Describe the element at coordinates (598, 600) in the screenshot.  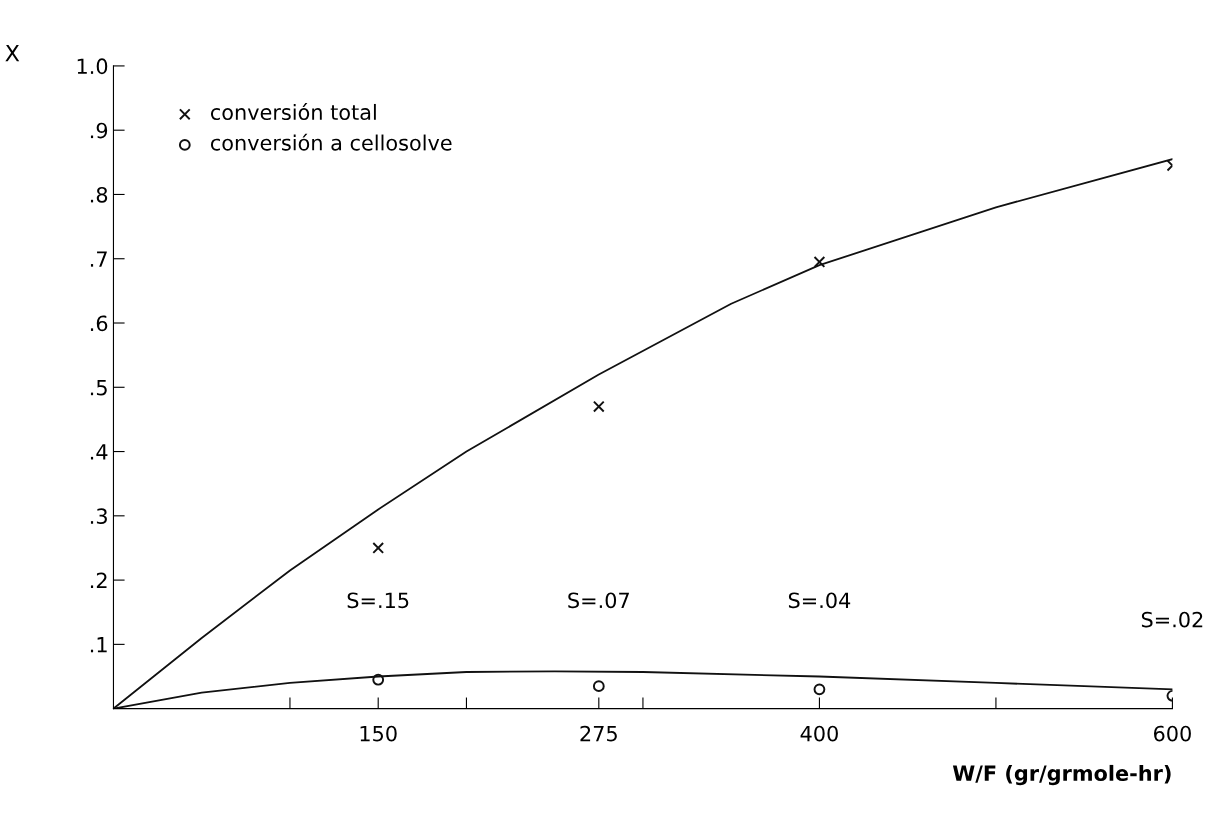
I see `annotation: S=.07` at that location.